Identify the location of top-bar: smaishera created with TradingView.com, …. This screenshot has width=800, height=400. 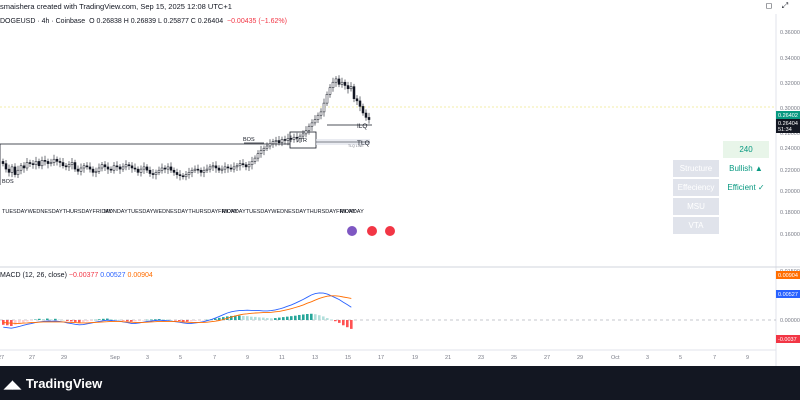
(400, 7).